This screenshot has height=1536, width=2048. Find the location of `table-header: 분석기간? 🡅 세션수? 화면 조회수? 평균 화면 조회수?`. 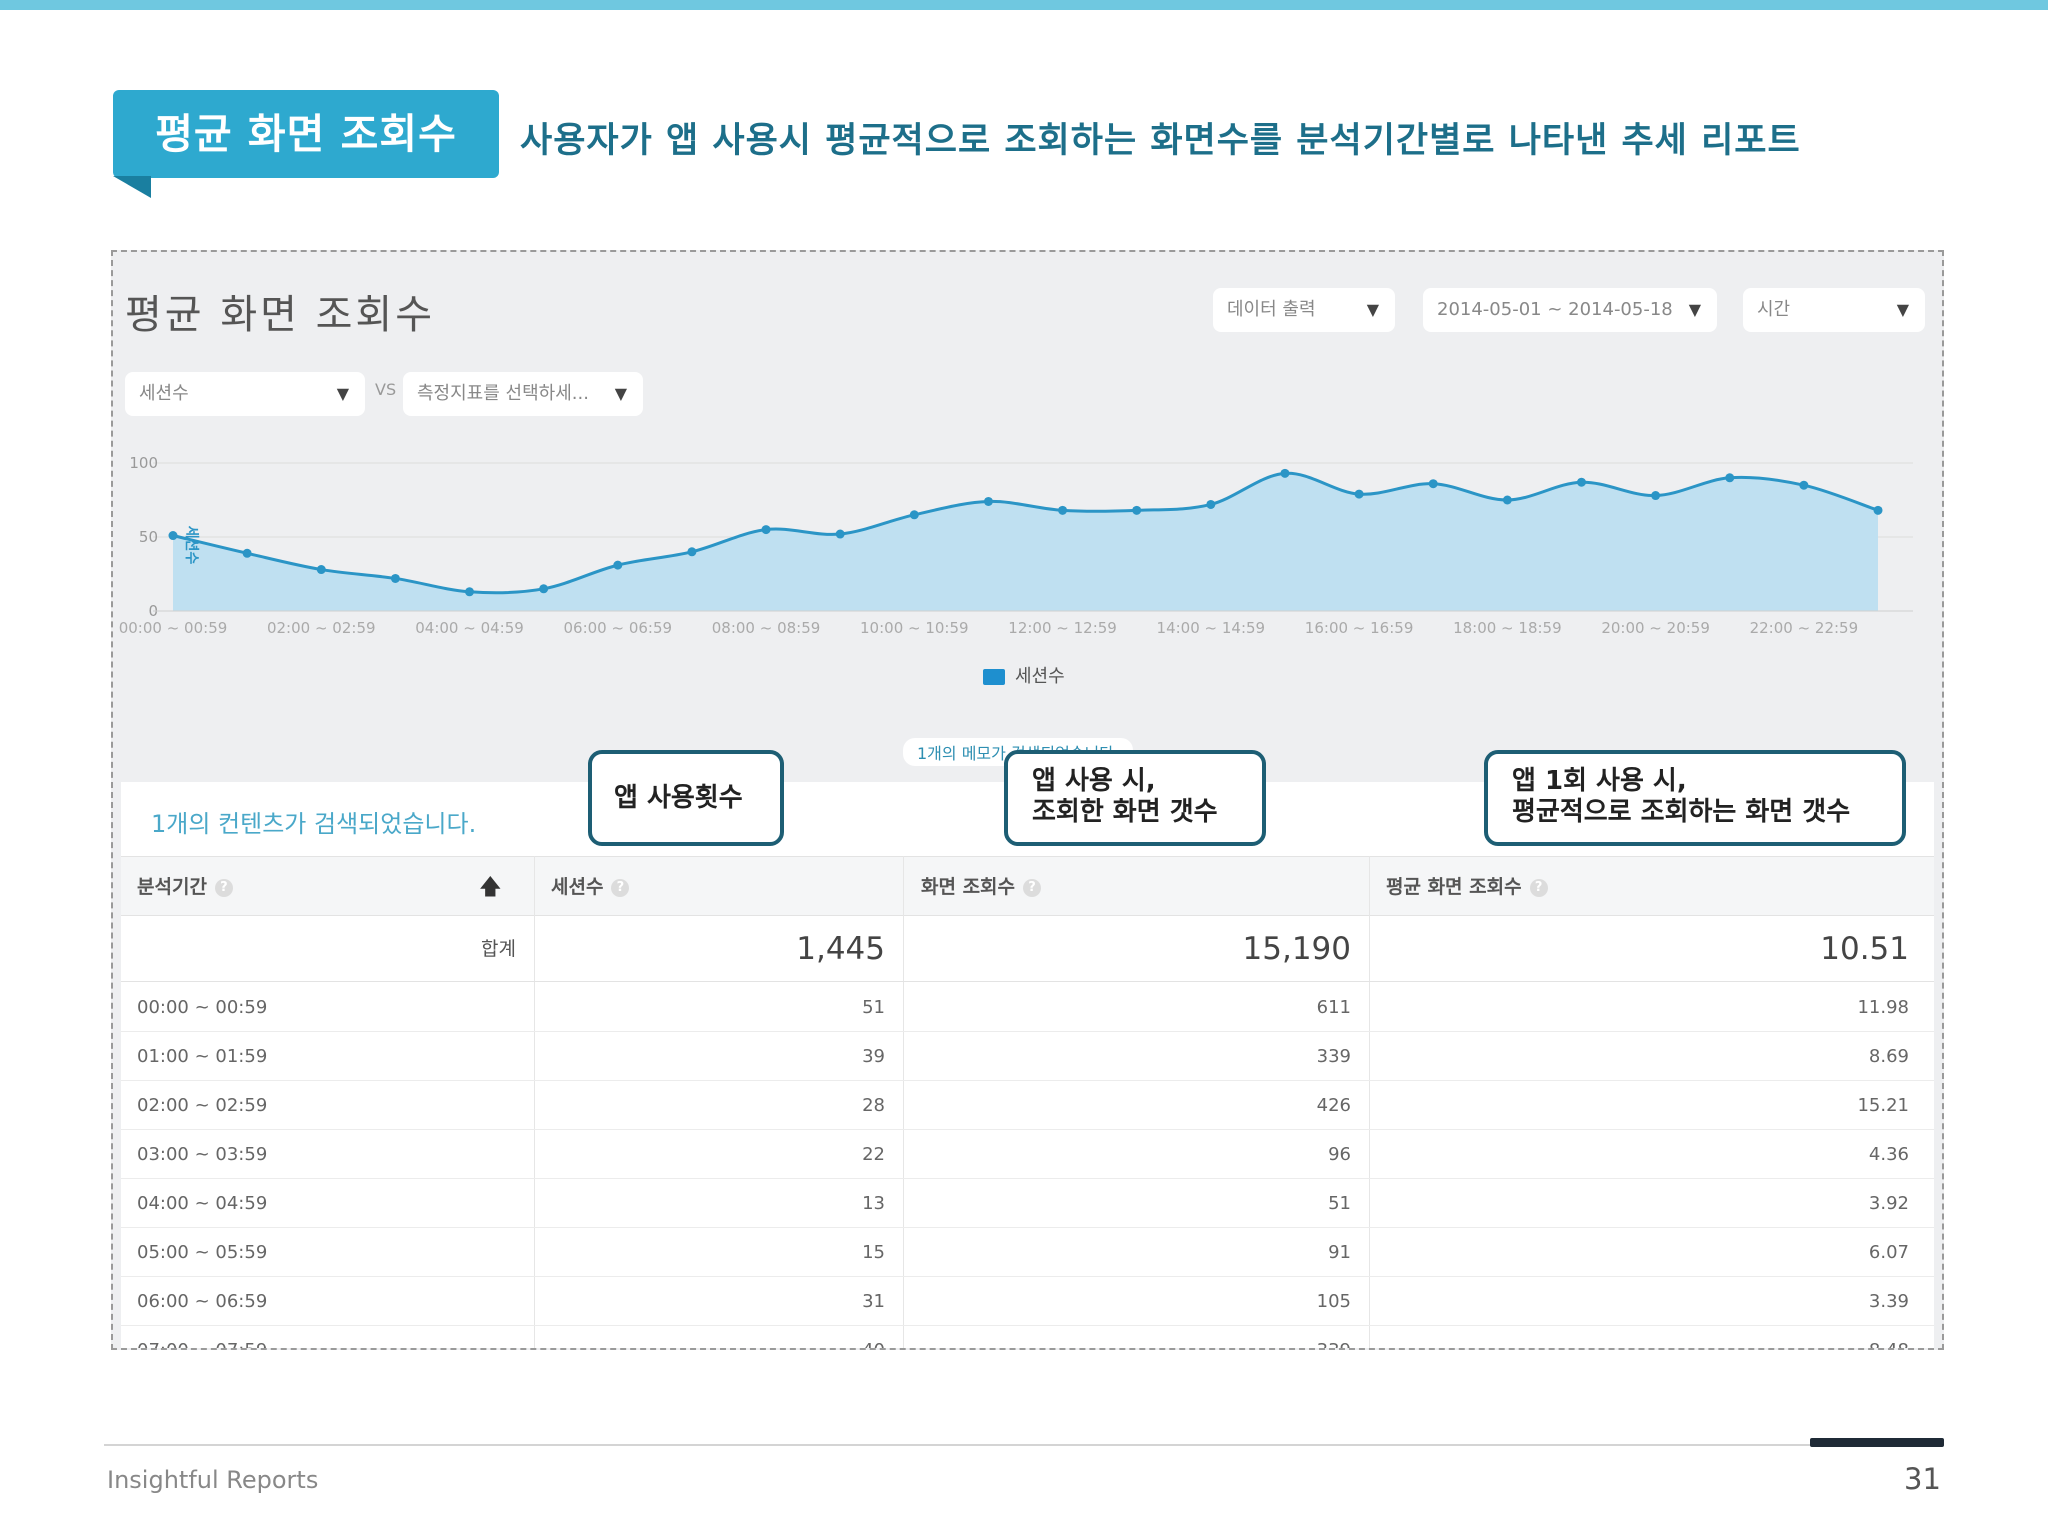

table-header: 분석기간? 🡅 세션수? 화면 조회수? 평균 화면 조회수? is located at coordinates (1027, 886).